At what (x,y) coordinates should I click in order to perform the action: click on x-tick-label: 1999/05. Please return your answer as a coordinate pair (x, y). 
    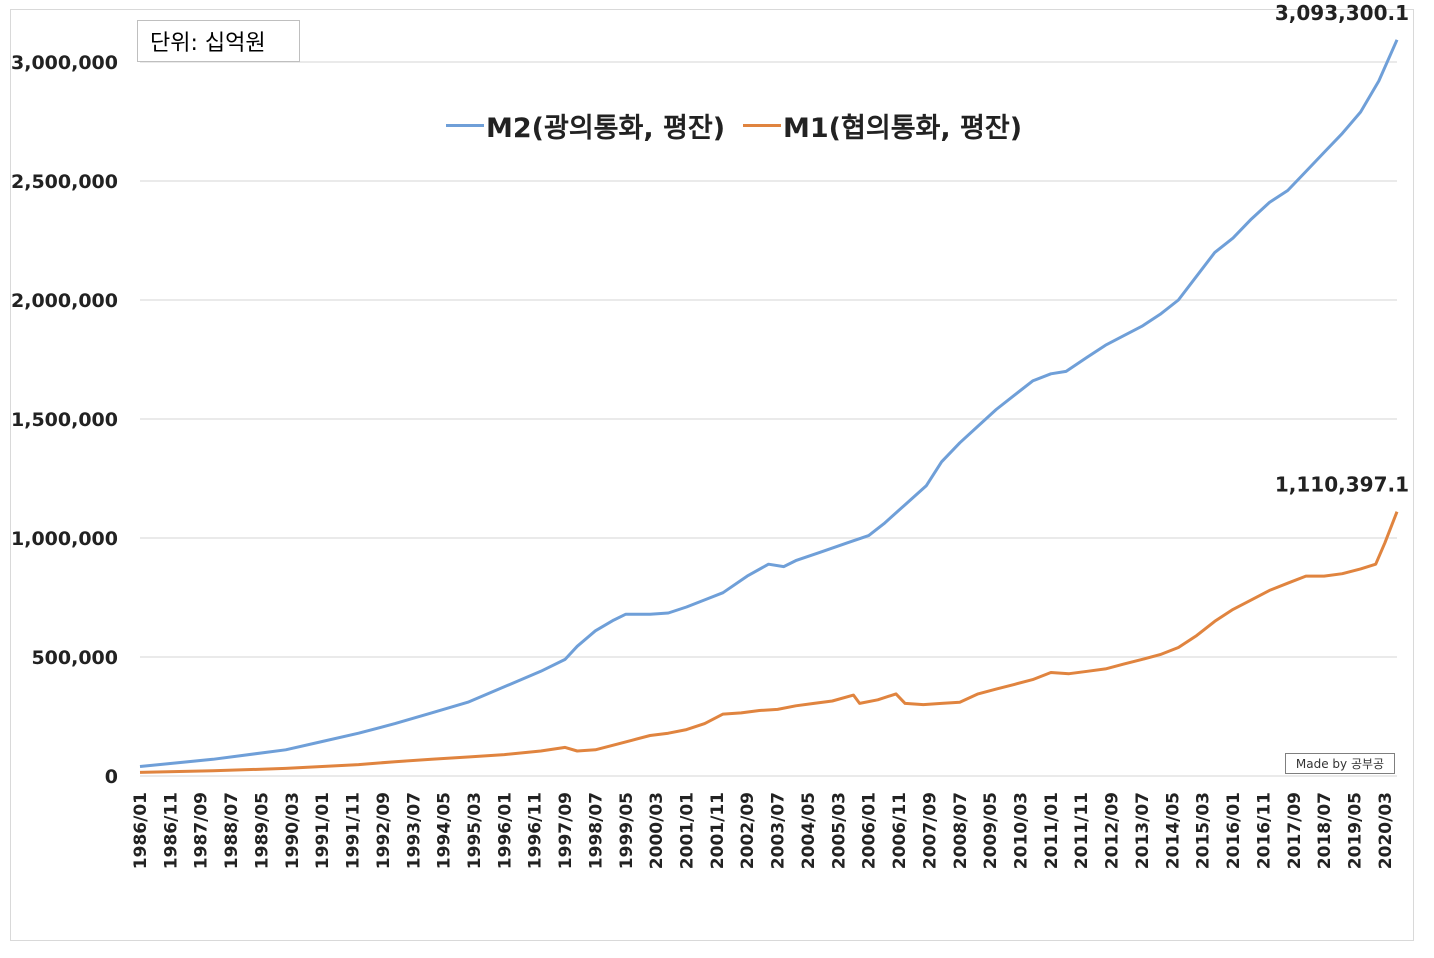
    Looking at the image, I should click on (627, 830).